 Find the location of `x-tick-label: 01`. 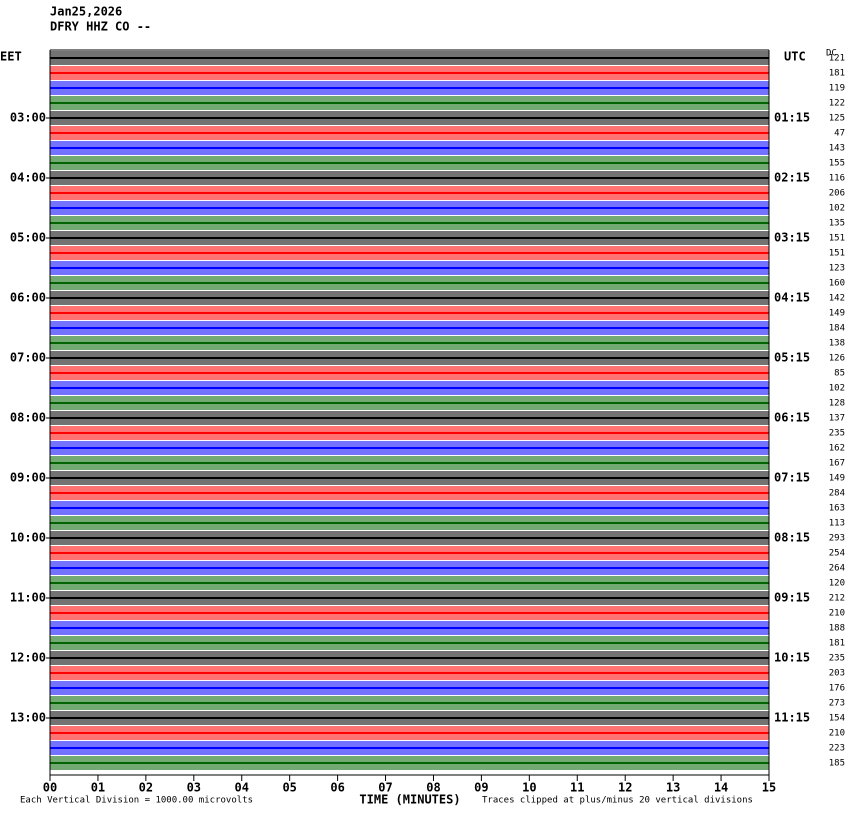

x-tick-label: 01 is located at coordinates (98, 788).